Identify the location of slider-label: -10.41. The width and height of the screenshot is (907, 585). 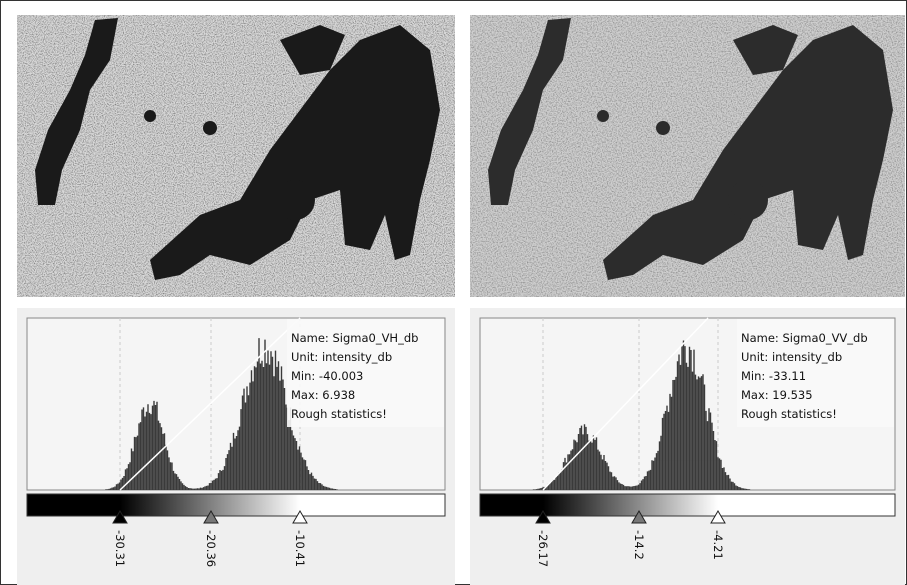
(300, 548).